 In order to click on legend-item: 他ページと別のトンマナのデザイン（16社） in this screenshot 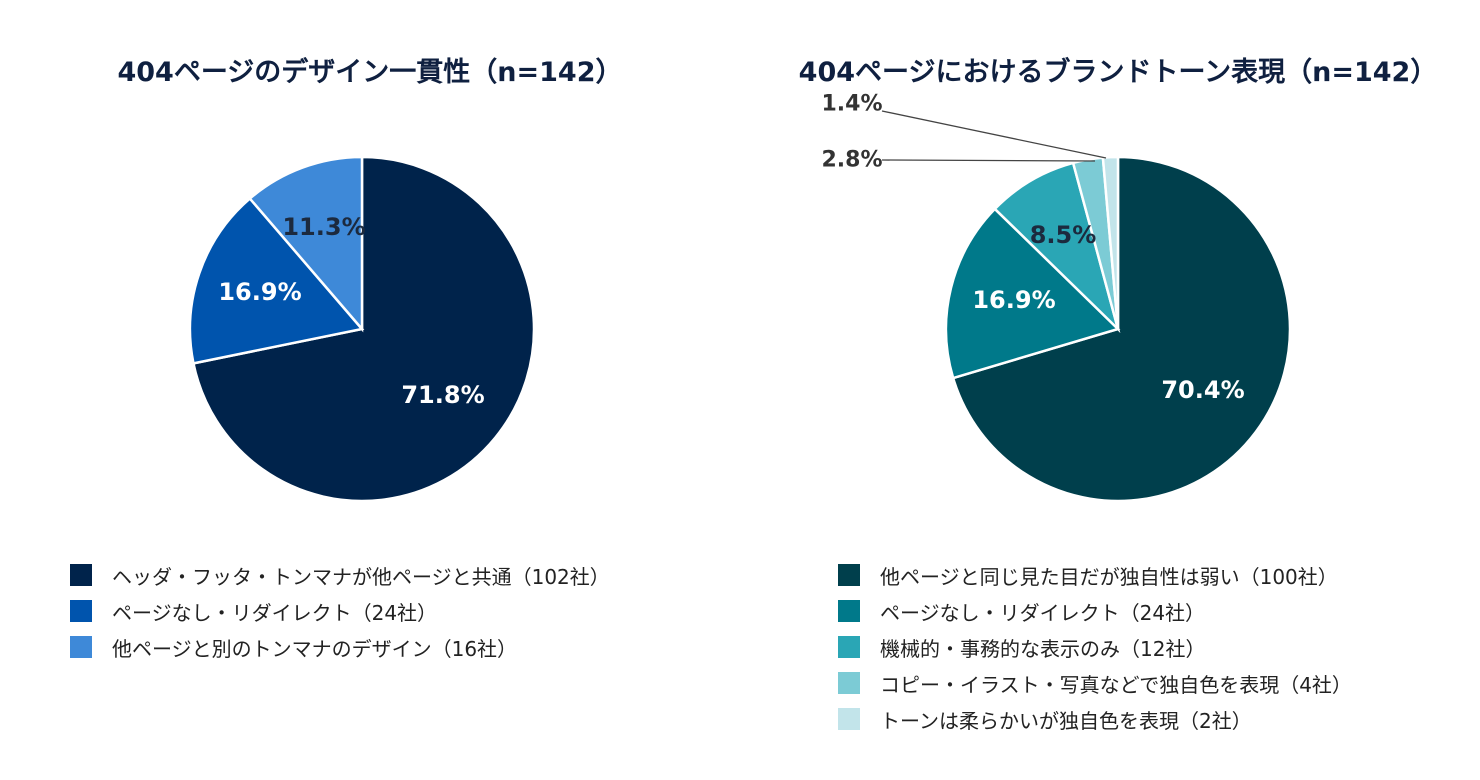, I will do `click(340, 647)`.